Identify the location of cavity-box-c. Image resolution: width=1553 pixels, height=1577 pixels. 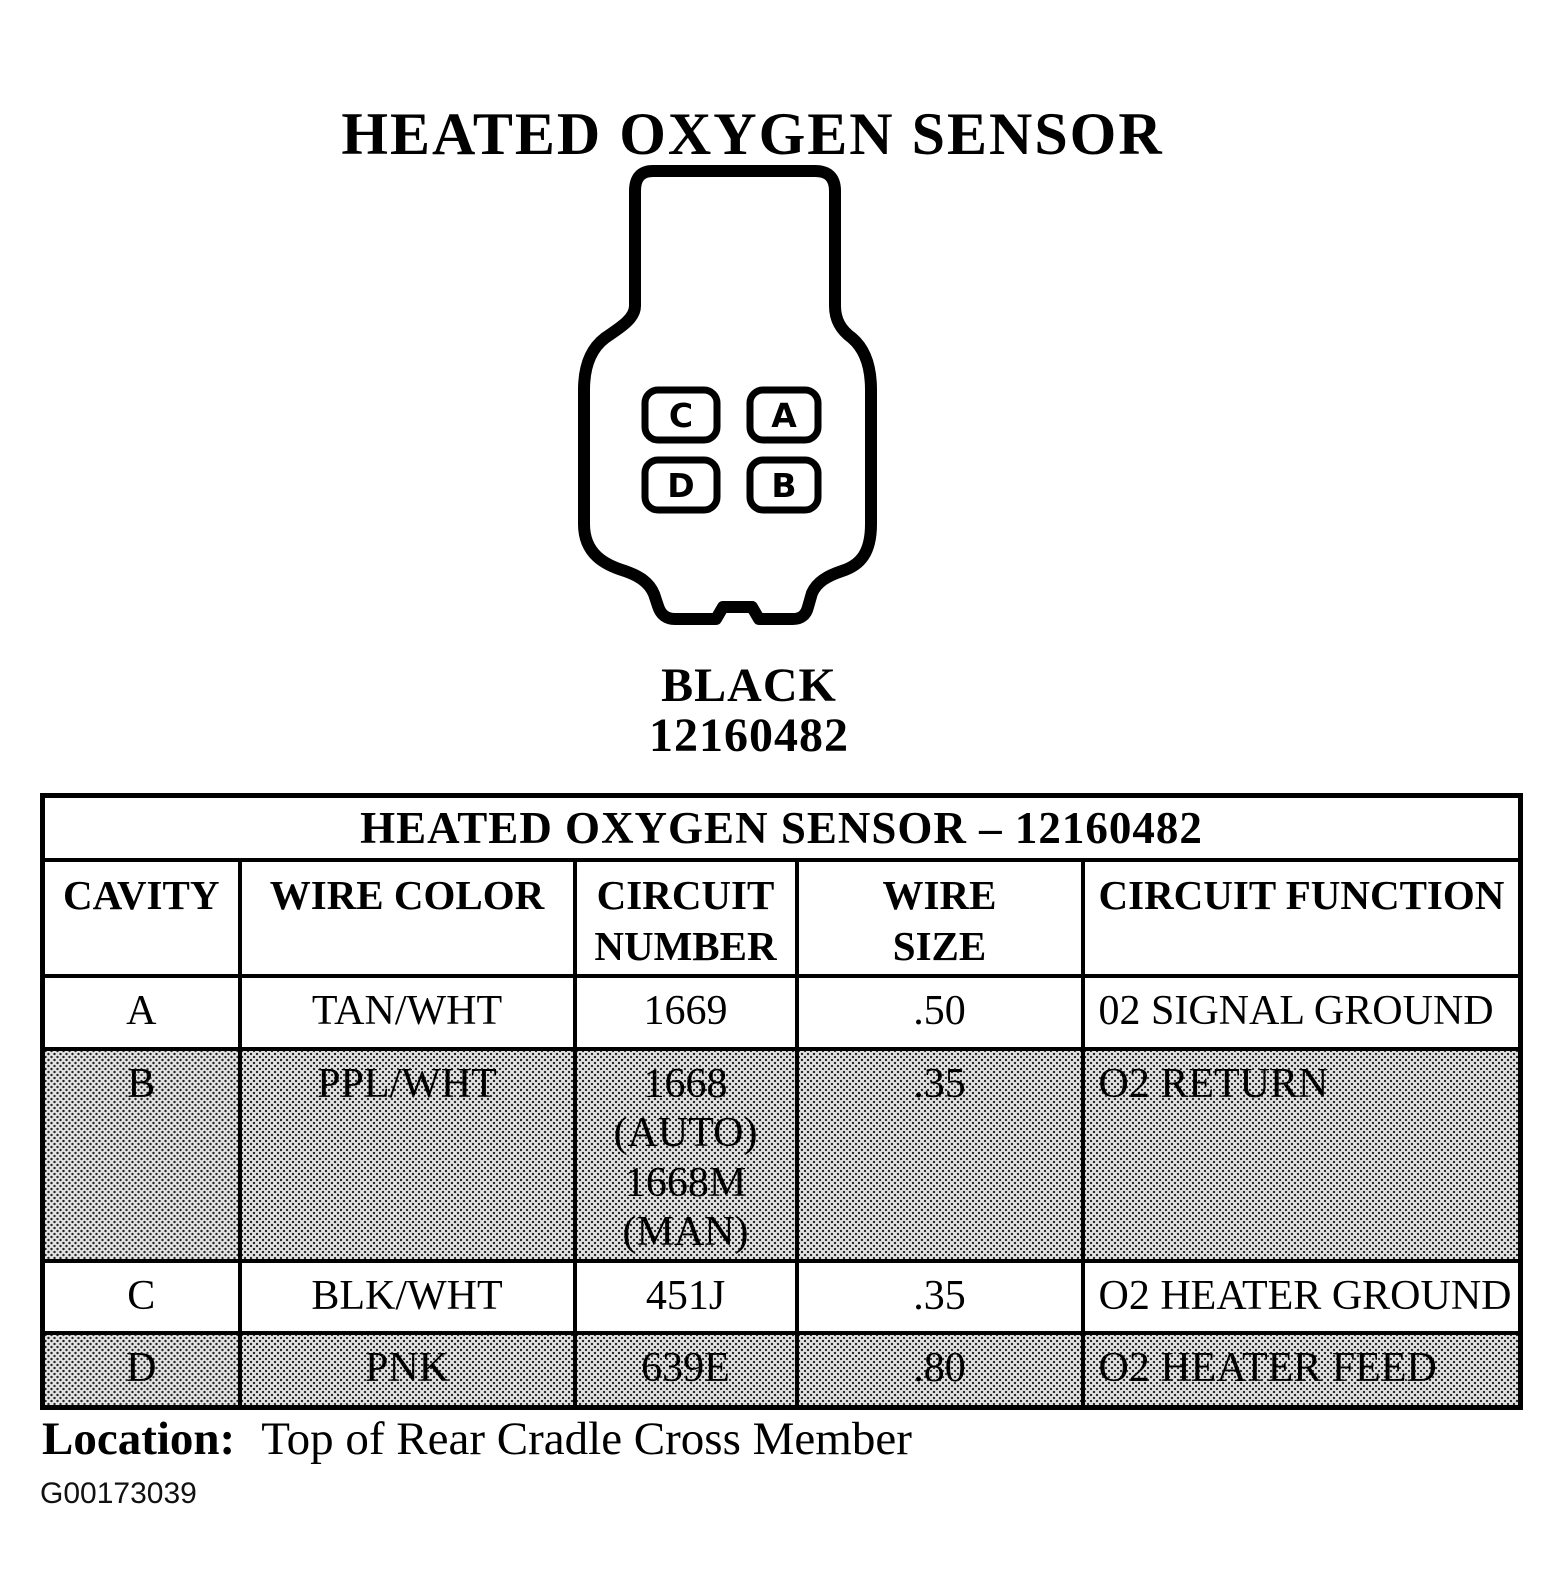
(681, 415).